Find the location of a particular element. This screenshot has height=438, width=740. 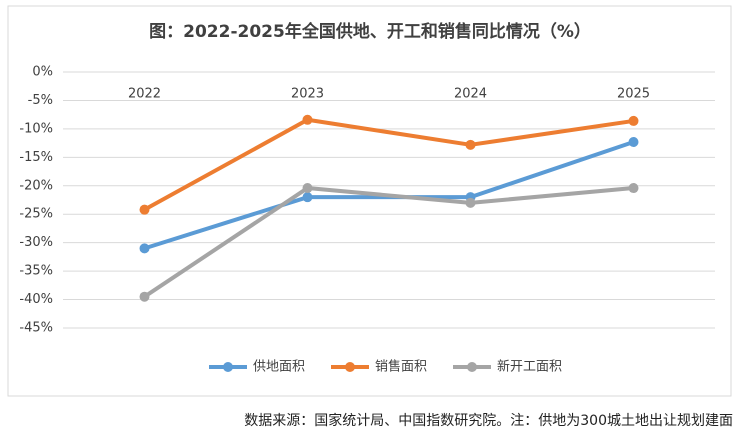

y-tick-label: 0% is located at coordinates (42, 72).